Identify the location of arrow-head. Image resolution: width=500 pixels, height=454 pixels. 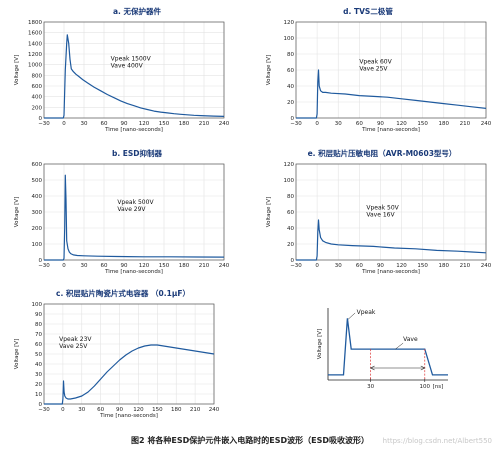
(423, 368).